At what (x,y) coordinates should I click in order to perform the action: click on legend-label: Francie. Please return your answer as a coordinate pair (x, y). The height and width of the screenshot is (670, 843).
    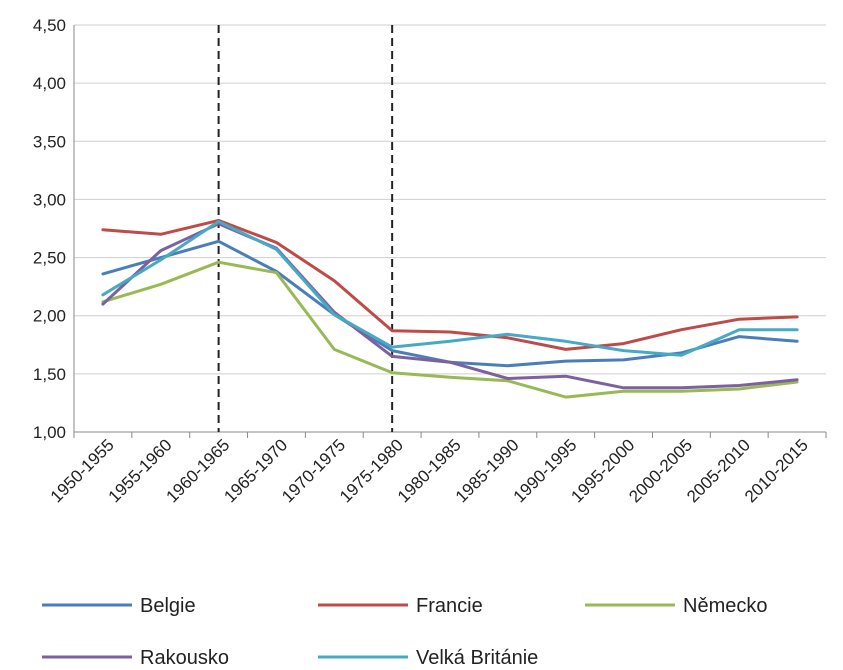
    Looking at the image, I should click on (449, 606).